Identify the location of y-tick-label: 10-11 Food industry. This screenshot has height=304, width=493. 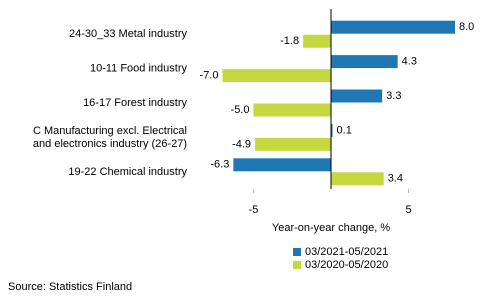
(139, 69).